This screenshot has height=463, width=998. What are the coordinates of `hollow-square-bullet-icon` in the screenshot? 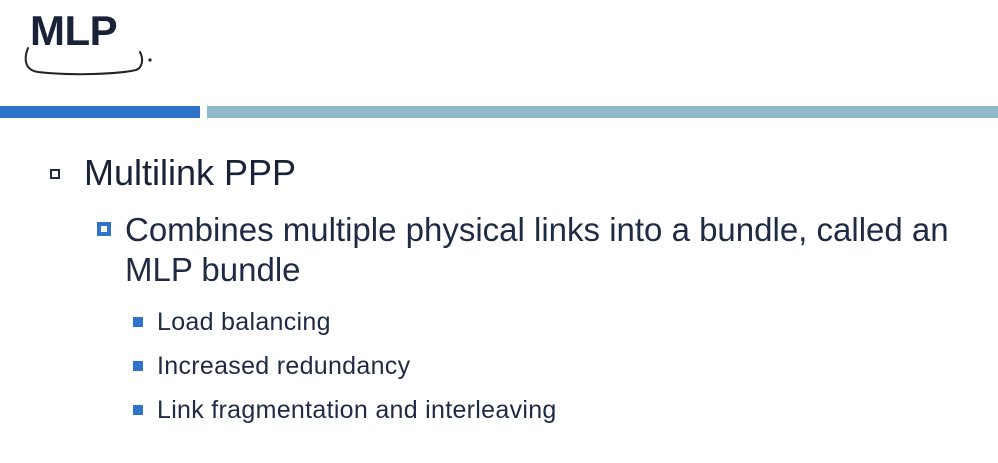 It's located at (55, 174).